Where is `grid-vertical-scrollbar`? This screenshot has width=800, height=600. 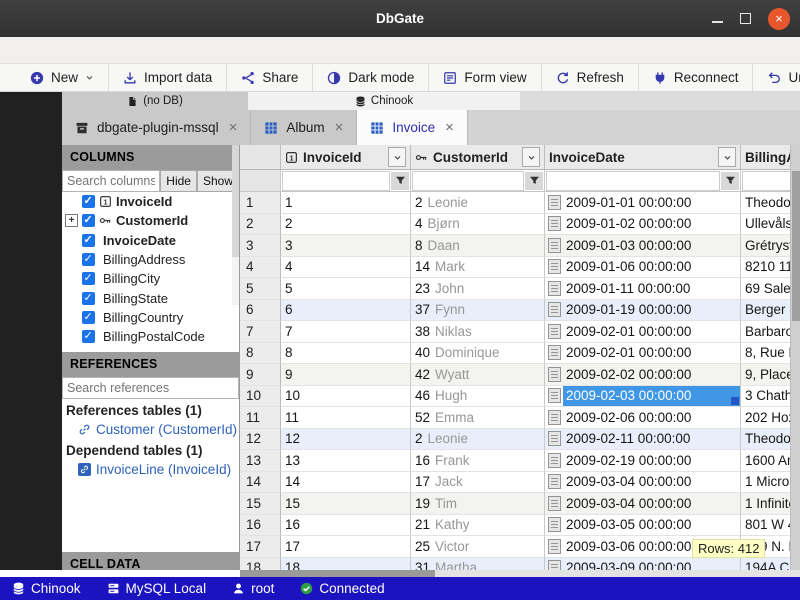 grid-vertical-scrollbar is located at coordinates (795, 357).